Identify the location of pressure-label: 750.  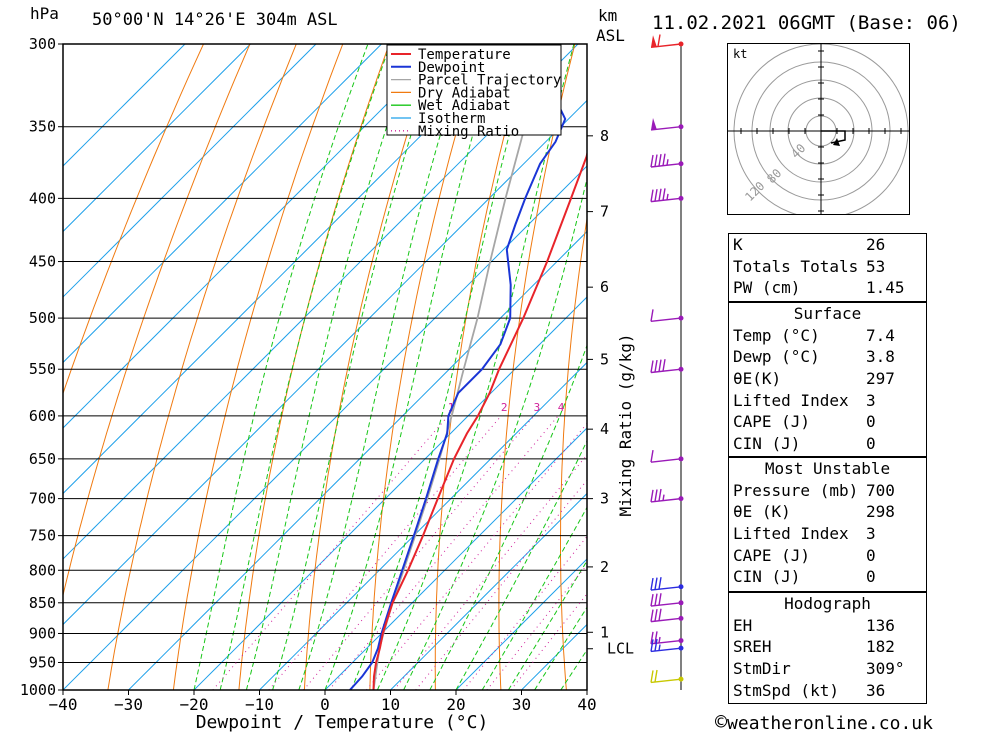
(42, 536).